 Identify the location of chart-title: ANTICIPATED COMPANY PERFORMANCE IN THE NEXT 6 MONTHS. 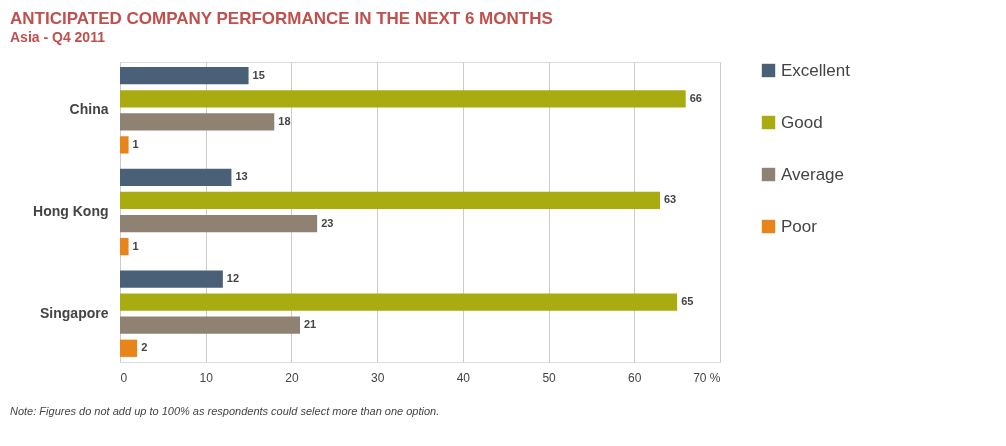
(281, 18).